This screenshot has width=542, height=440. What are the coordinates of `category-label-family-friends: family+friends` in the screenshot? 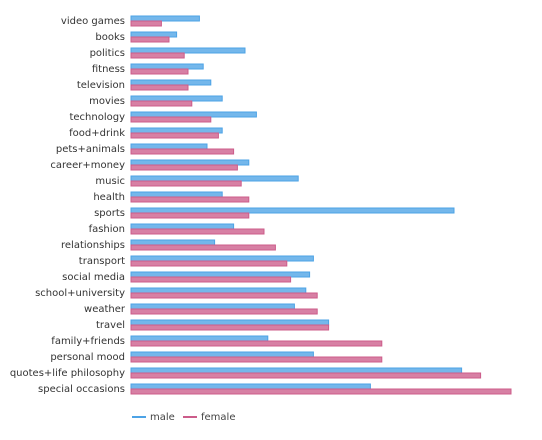 It's located at (88, 341).